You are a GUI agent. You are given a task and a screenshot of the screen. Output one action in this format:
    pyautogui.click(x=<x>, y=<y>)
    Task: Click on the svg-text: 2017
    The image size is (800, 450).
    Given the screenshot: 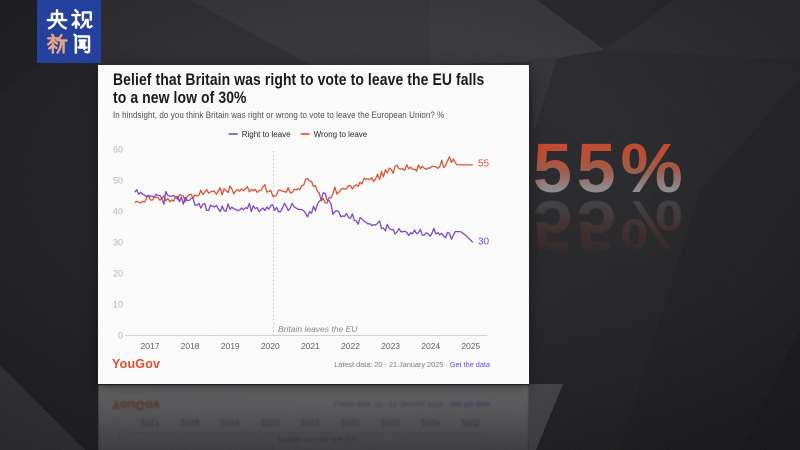 What is the action you would take?
    pyautogui.click(x=150, y=346)
    